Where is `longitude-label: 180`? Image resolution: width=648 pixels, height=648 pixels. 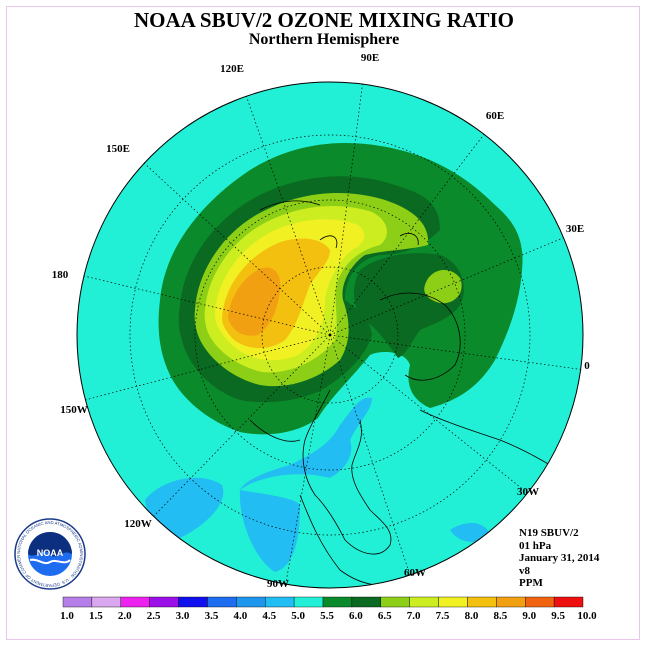
longitude-label: 180 is located at coordinates (60, 275).